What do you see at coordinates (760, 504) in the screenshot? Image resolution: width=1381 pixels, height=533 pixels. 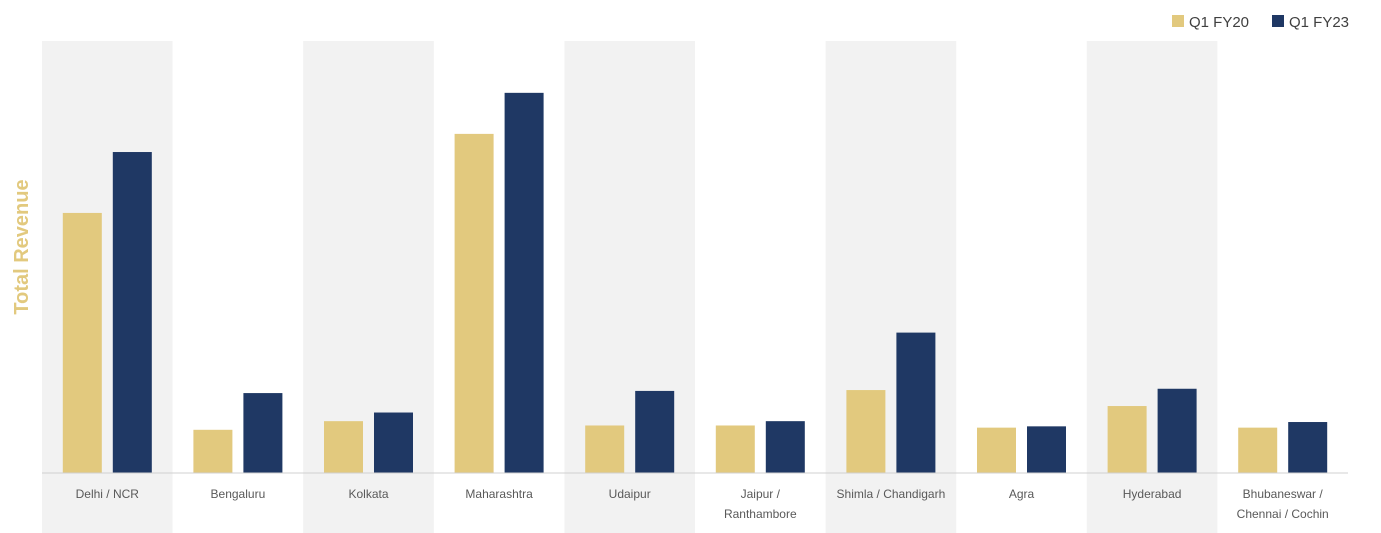 I see `x-tick-label: Jaipur / Ranthambore` at bounding box center [760, 504].